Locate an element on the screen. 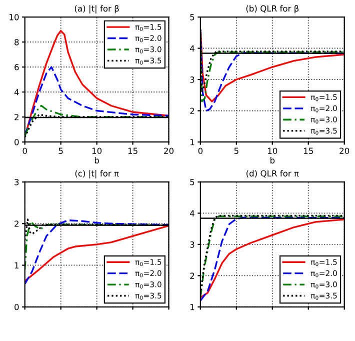  chart-title: (c) |t| for π is located at coordinates (97, 174).